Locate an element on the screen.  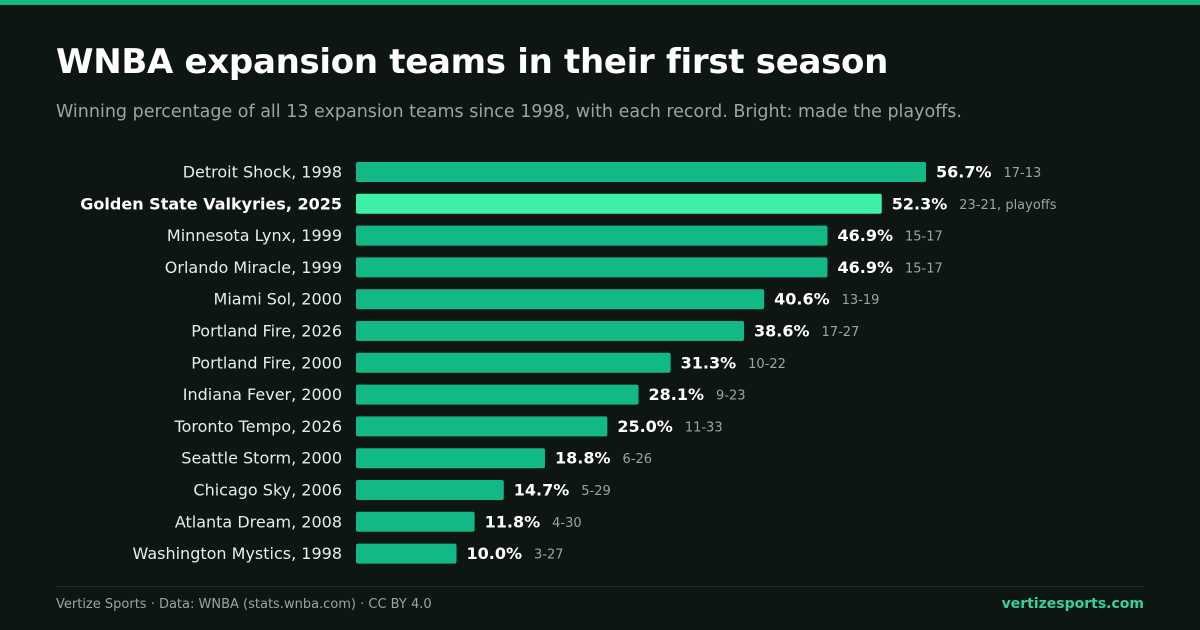
value-label: 10.0% is located at coordinates (495, 553).